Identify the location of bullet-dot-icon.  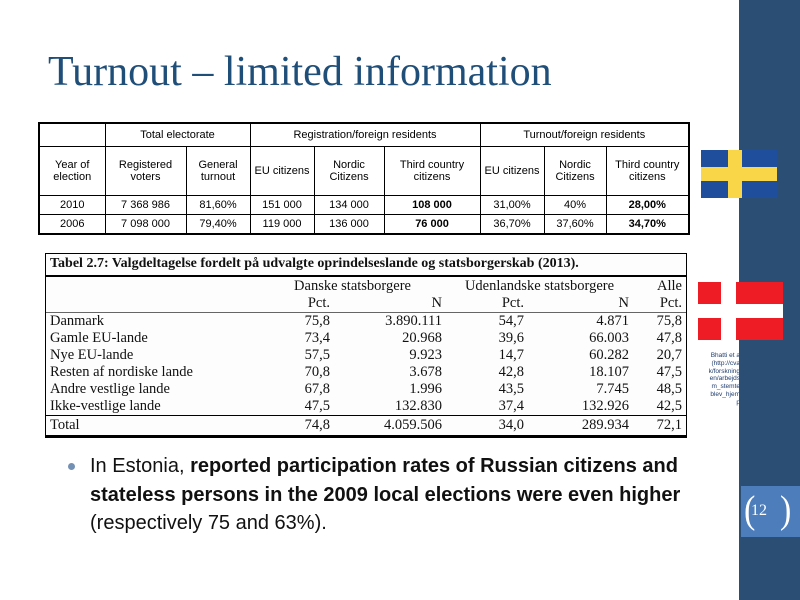
(71, 466).